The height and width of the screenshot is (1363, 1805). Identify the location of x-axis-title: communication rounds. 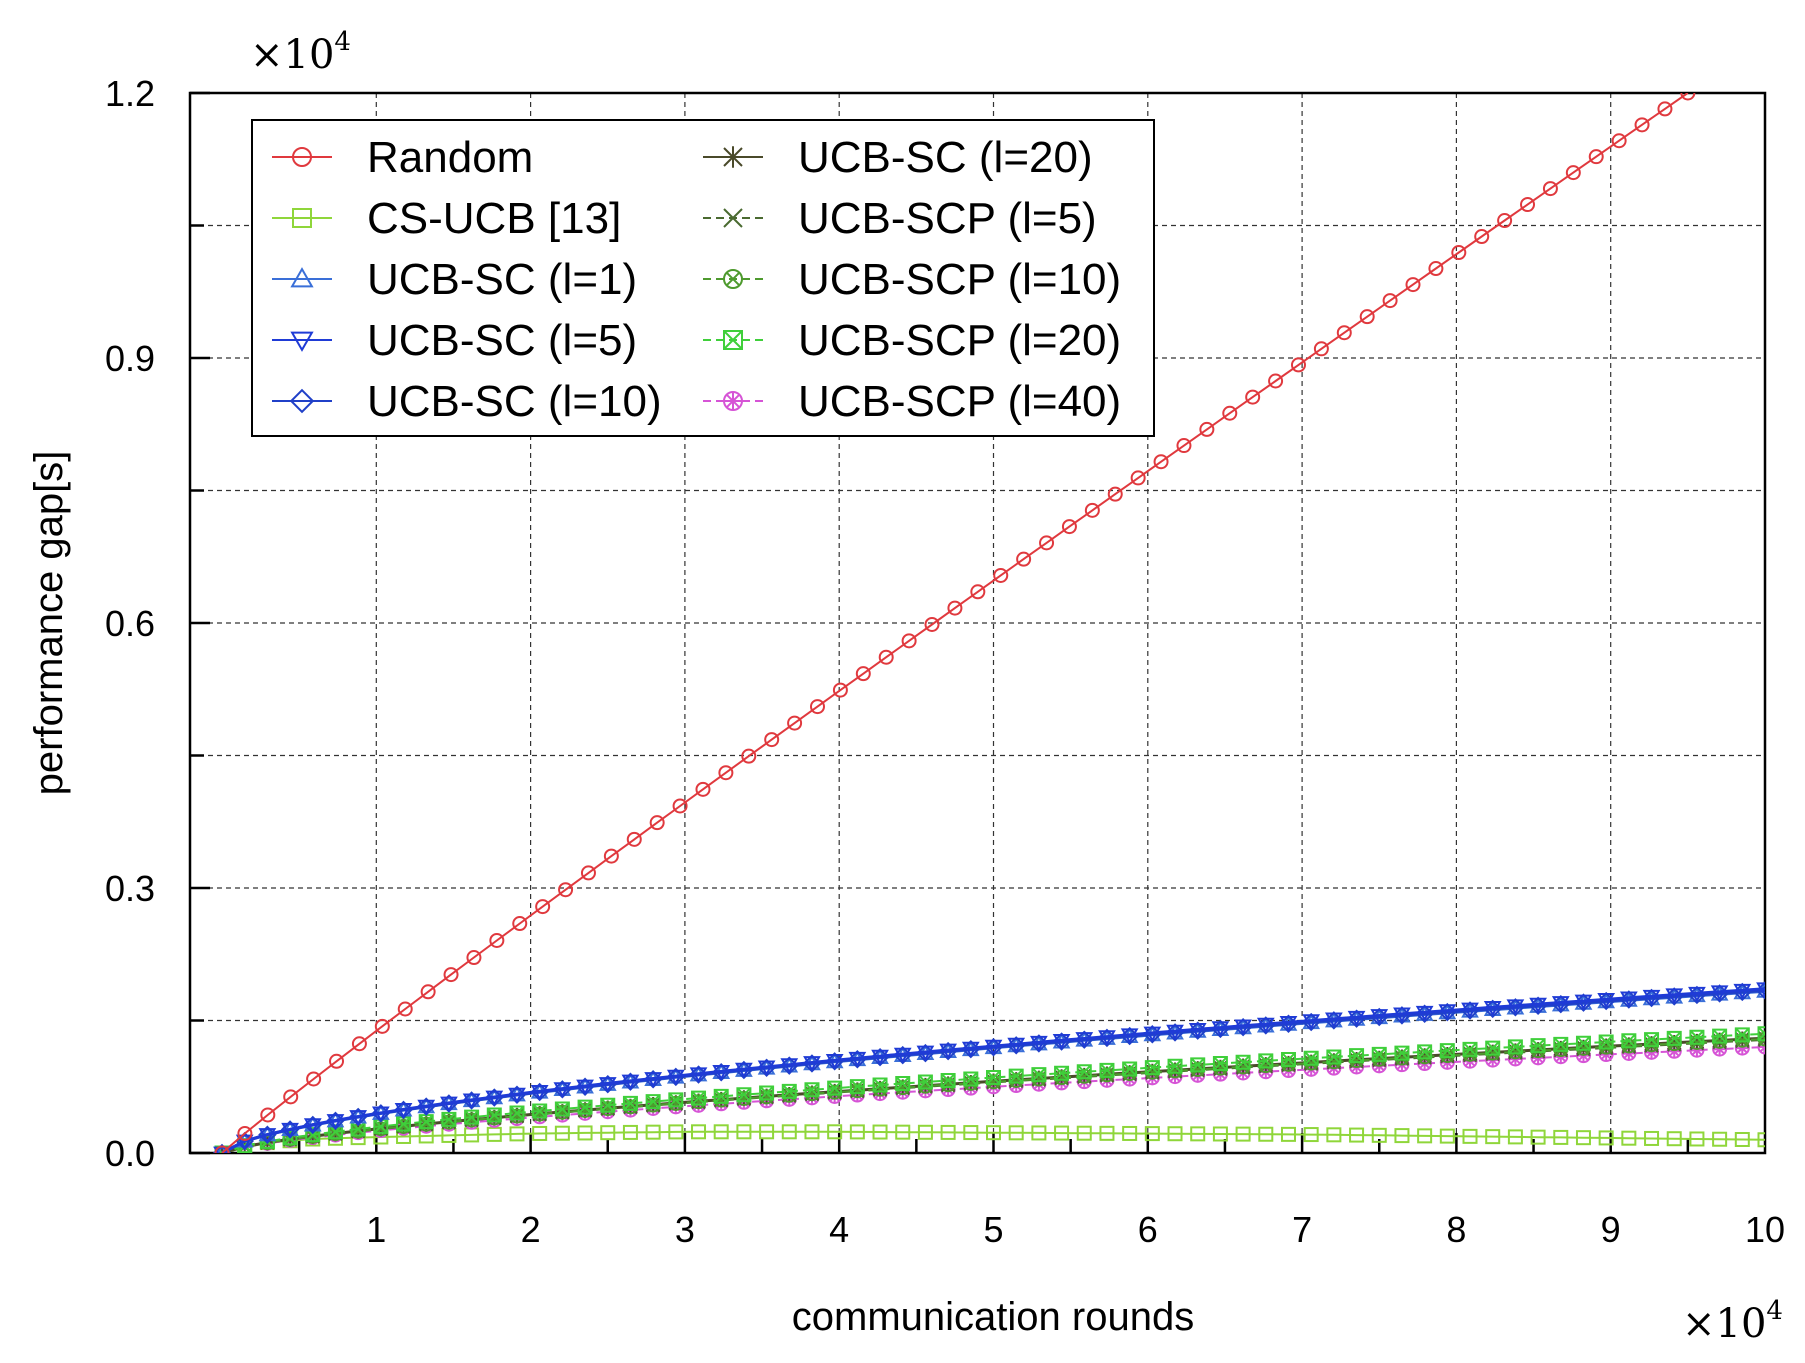
(993, 1317).